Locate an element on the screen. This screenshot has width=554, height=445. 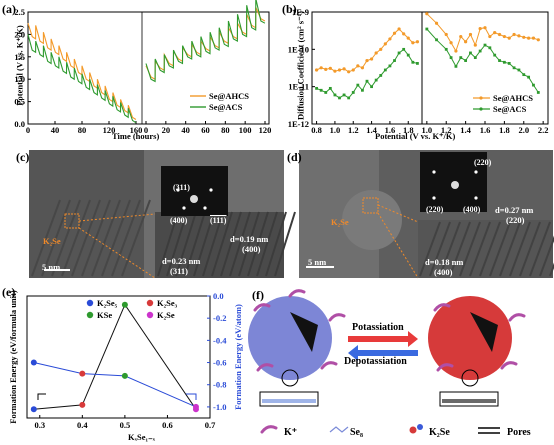
tem-c-fft-center is located at coordinates (194, 199).